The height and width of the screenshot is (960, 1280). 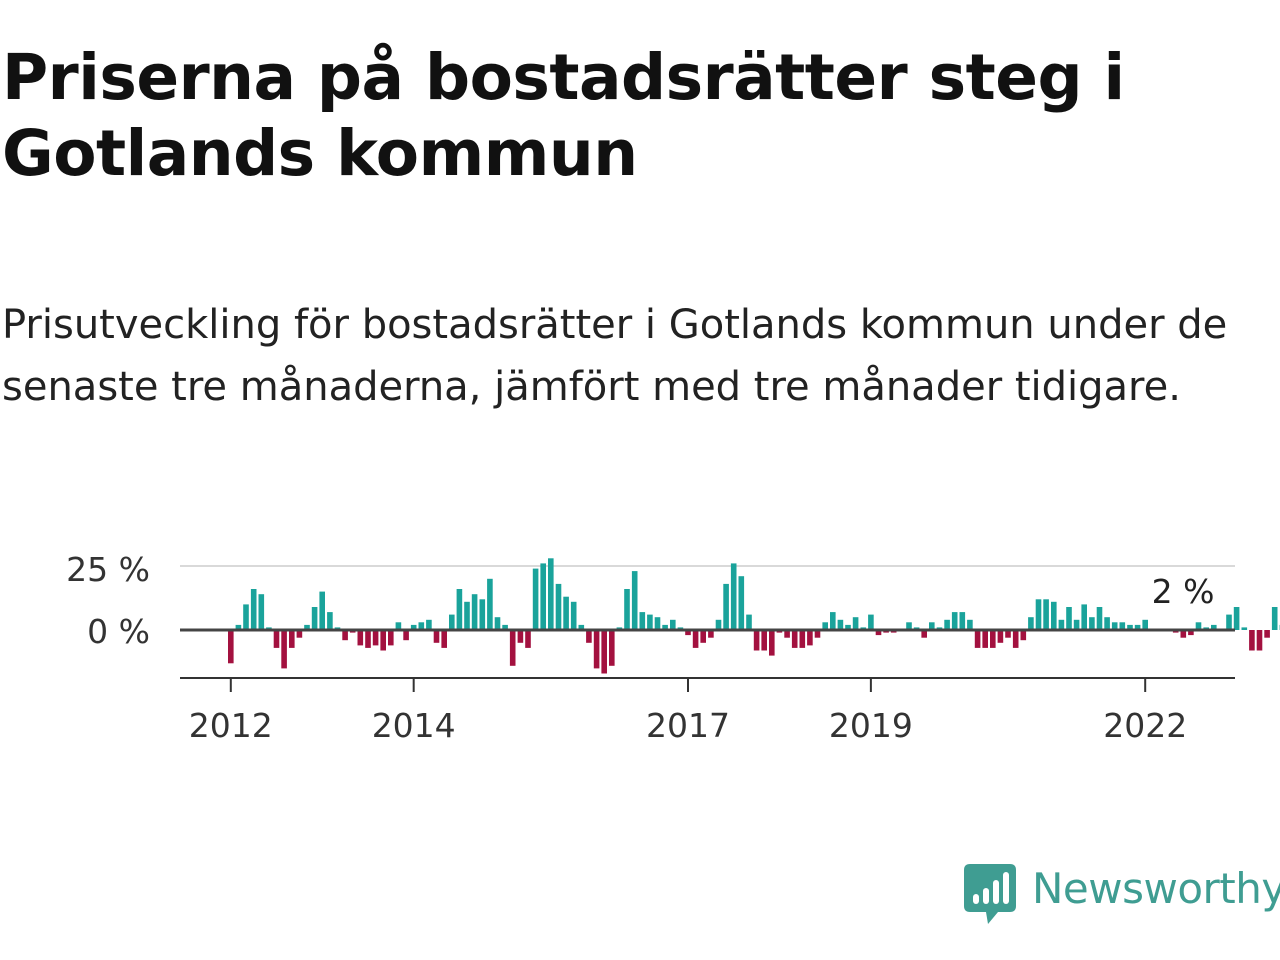 What do you see at coordinates (871, 725) in the screenshot?
I see `x-tick-label: 2019` at bounding box center [871, 725].